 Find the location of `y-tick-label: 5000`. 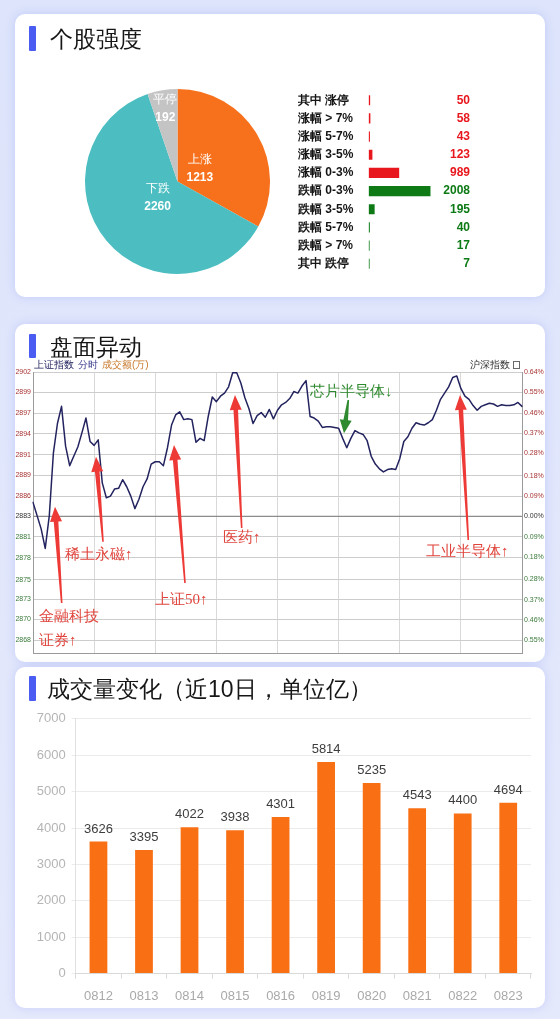

y-tick-label: 5000 is located at coordinates (51, 791).